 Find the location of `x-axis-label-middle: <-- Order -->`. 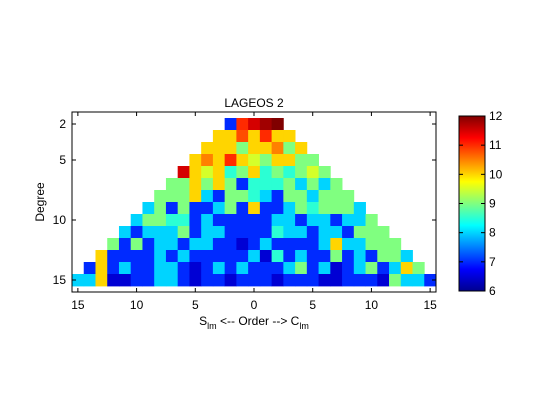

x-axis-label-middle: <-- Order --> is located at coordinates (254, 321).